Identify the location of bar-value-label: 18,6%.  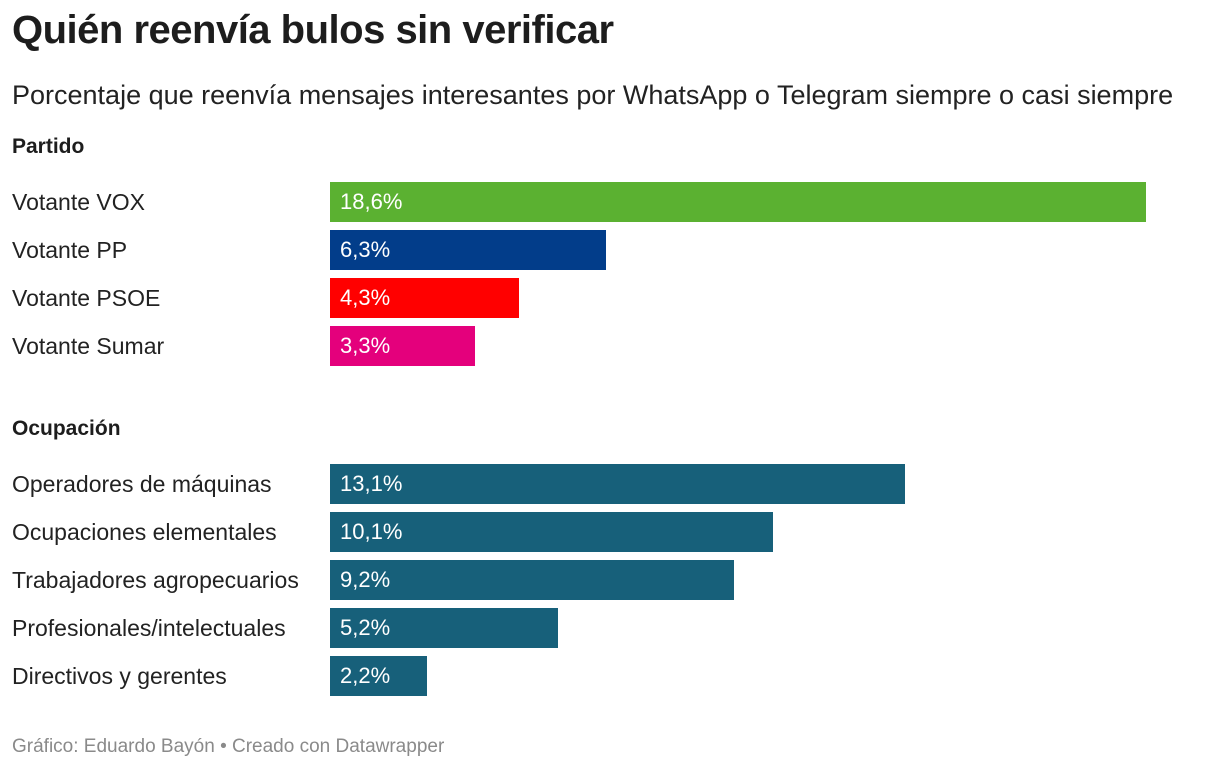
(371, 201).